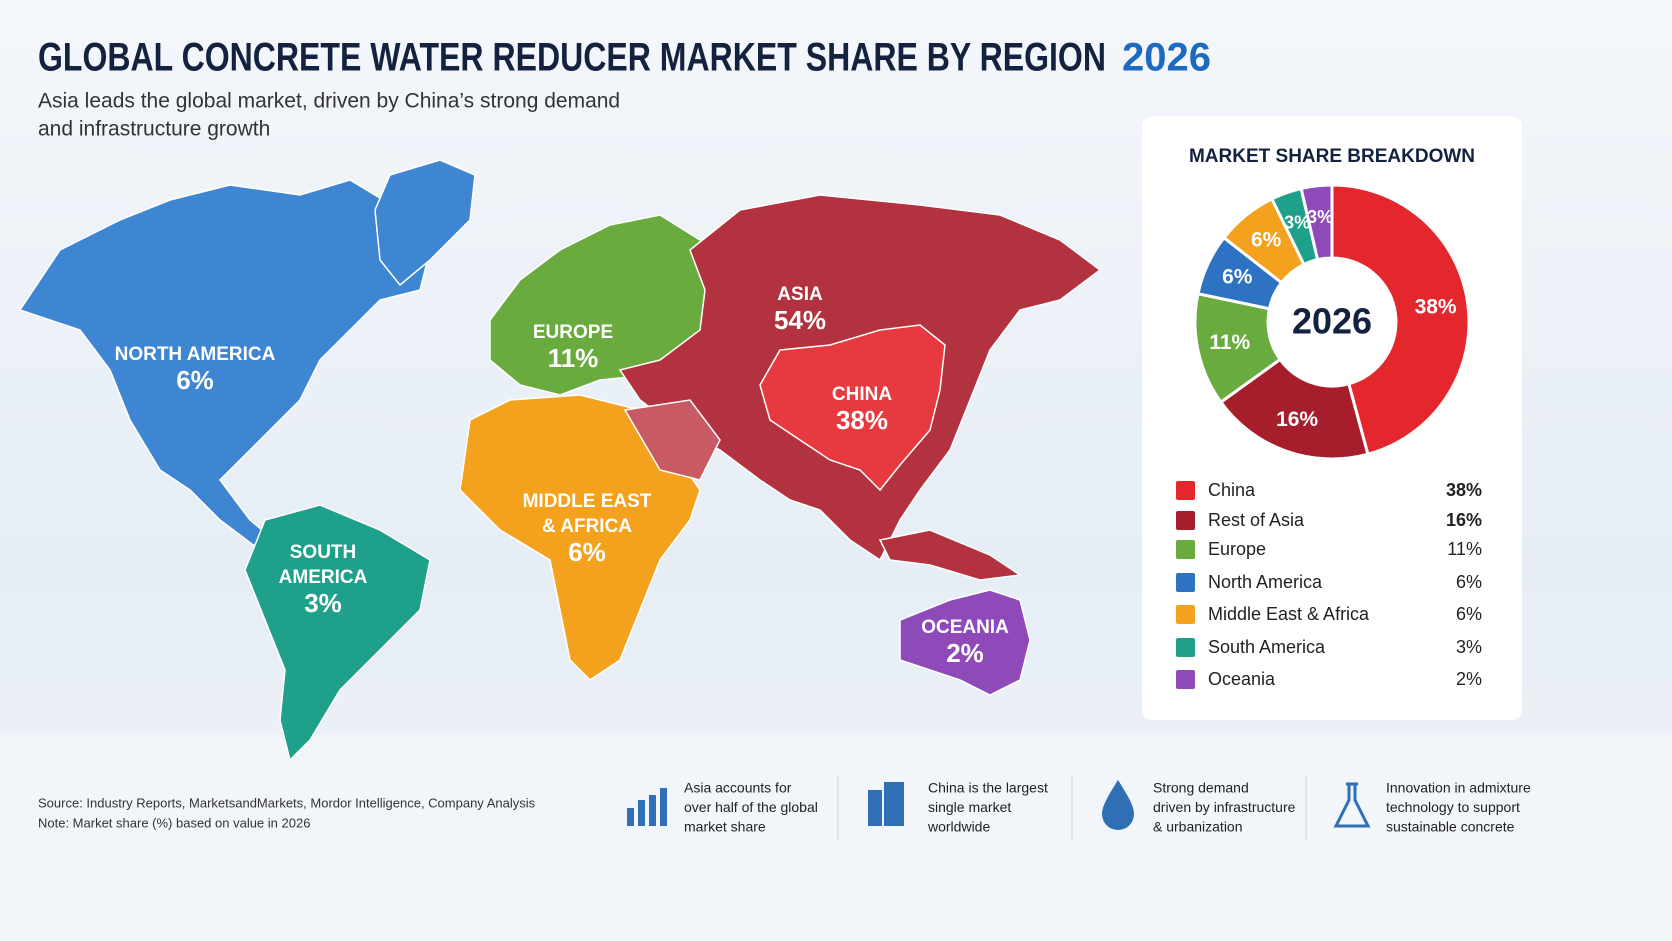  What do you see at coordinates (1464, 490) in the screenshot?
I see `legend-share: 38%` at bounding box center [1464, 490].